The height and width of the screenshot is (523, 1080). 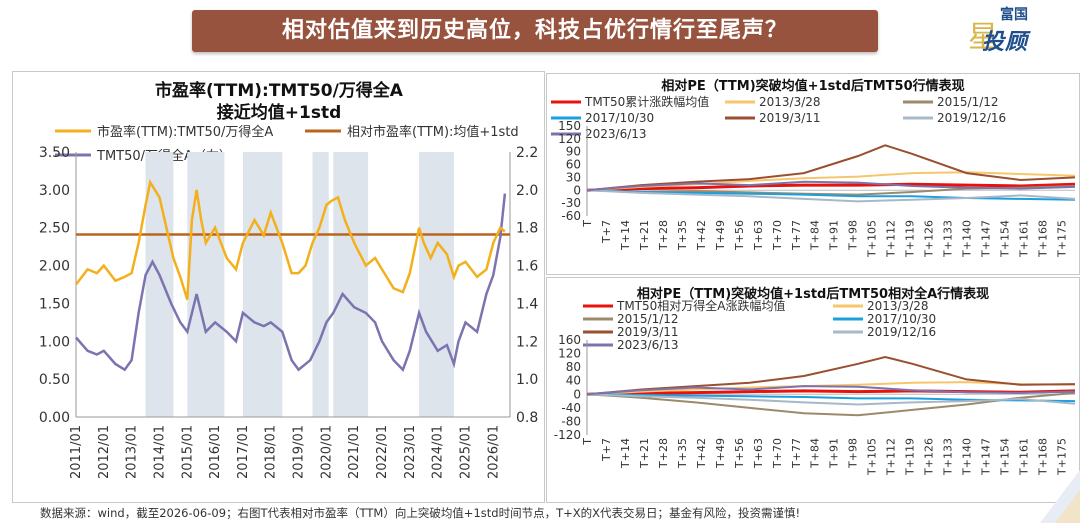 What do you see at coordinates (901, 319) in the screenshot?
I see `legend-label: 2017/10/30` at bounding box center [901, 319].